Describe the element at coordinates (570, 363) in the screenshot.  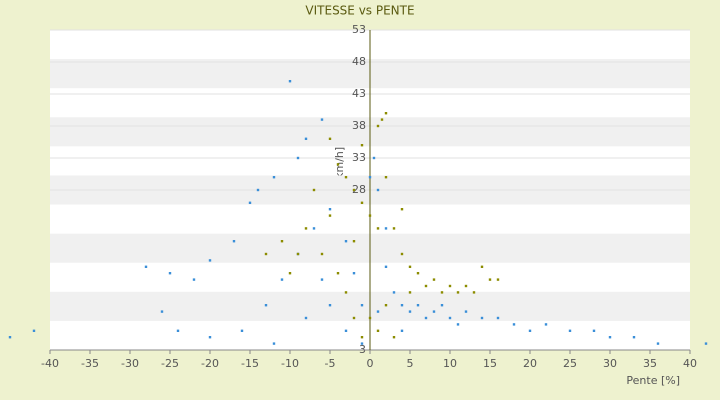
I see `x-tick-label: 25` at that location.